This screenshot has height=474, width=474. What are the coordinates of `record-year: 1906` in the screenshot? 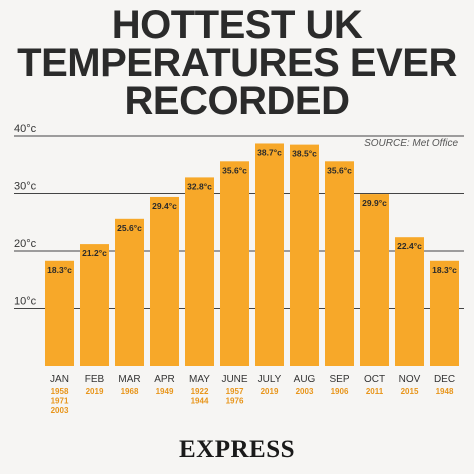 It's located at (340, 391).